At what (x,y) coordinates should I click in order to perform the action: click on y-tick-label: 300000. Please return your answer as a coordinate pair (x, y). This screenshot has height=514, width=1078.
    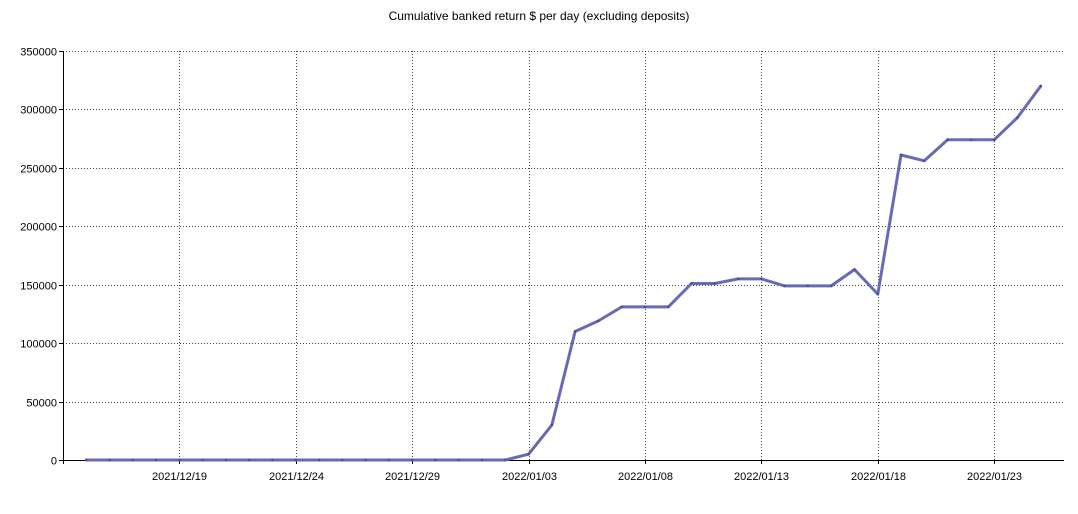
    Looking at the image, I should click on (38, 111).